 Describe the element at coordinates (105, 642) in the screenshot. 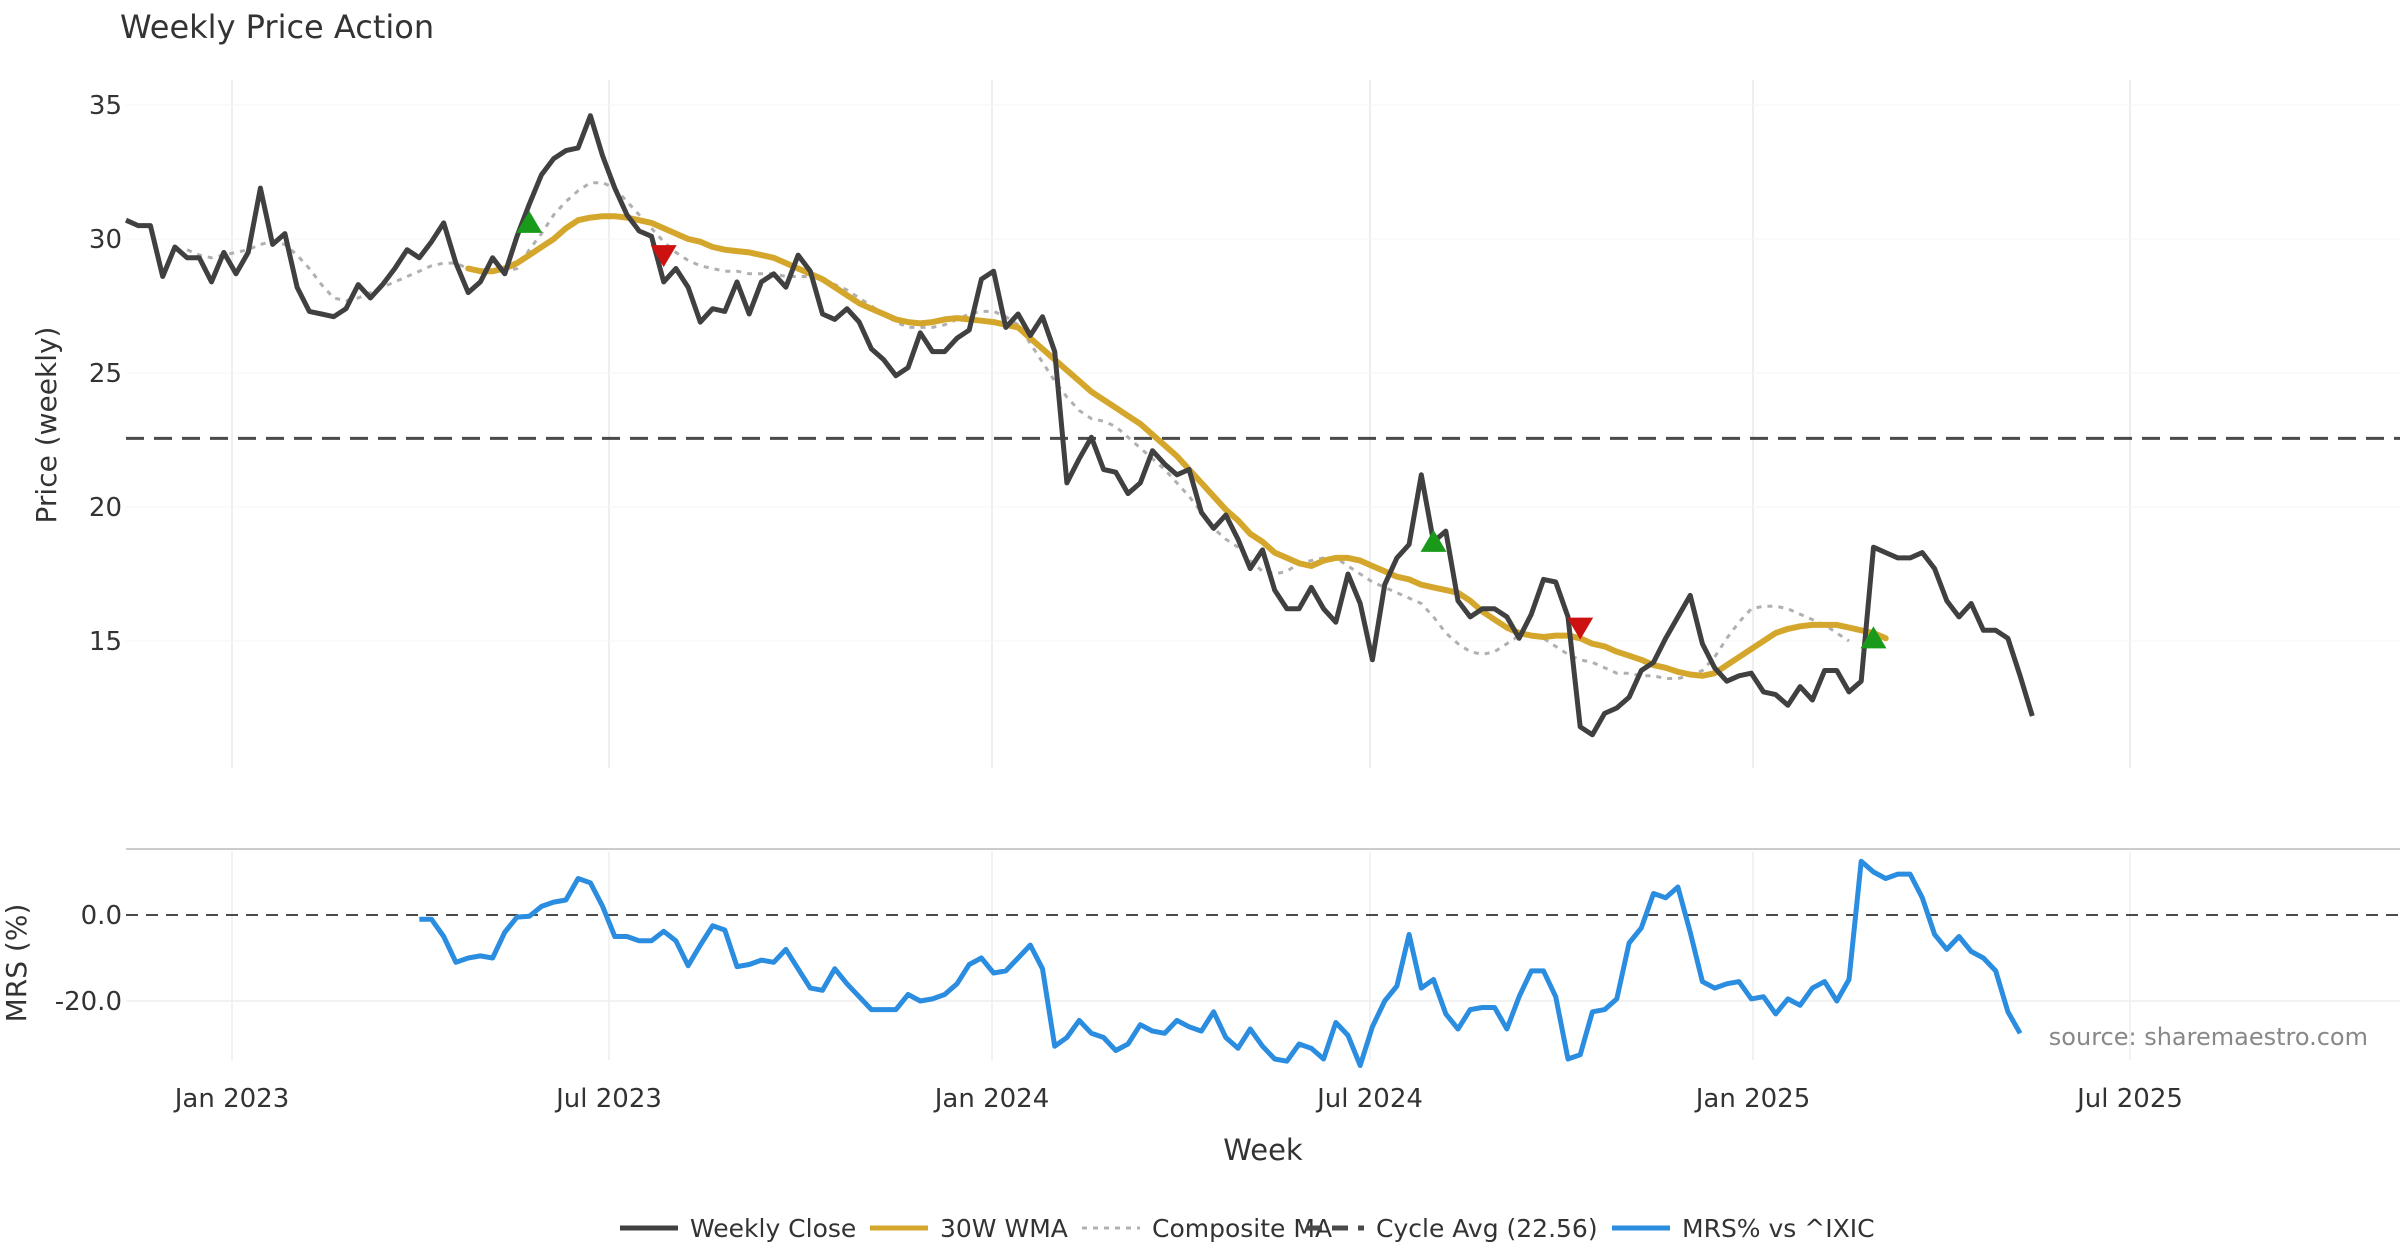

I see `price-y-tick: 15` at that location.